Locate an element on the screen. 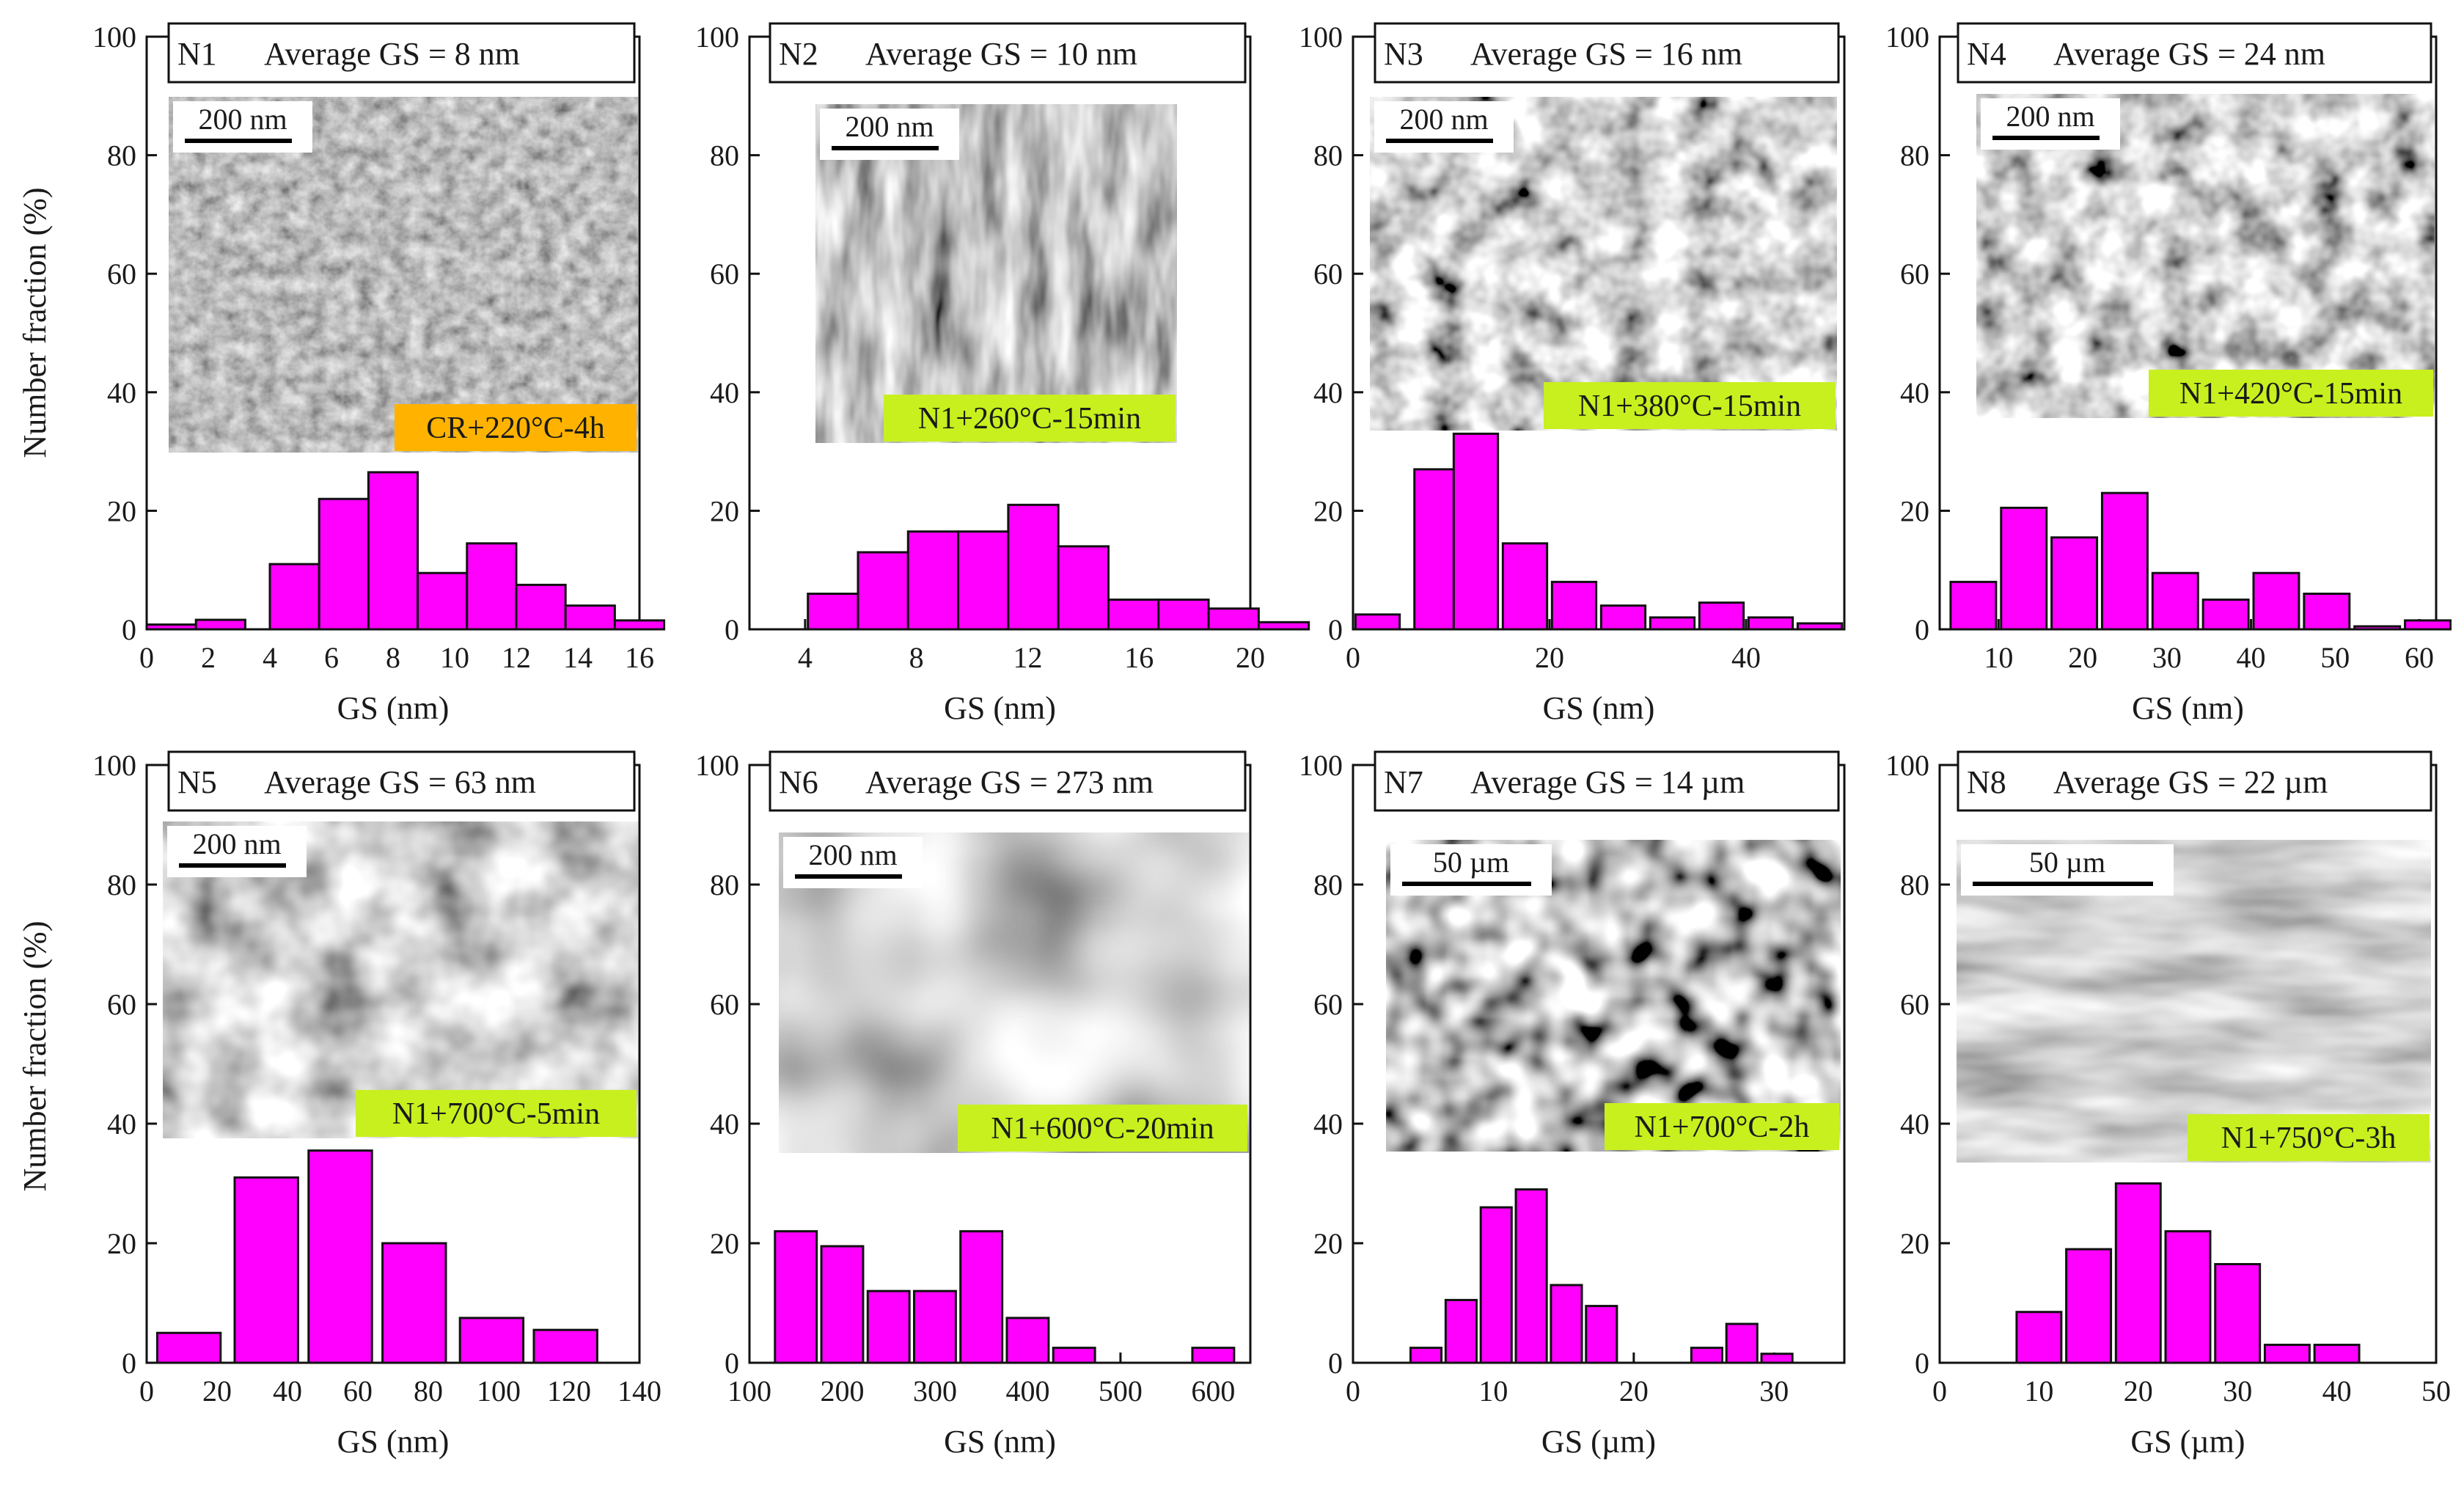  treatment-label: N1+750°C-3h is located at coordinates (2309, 1138).